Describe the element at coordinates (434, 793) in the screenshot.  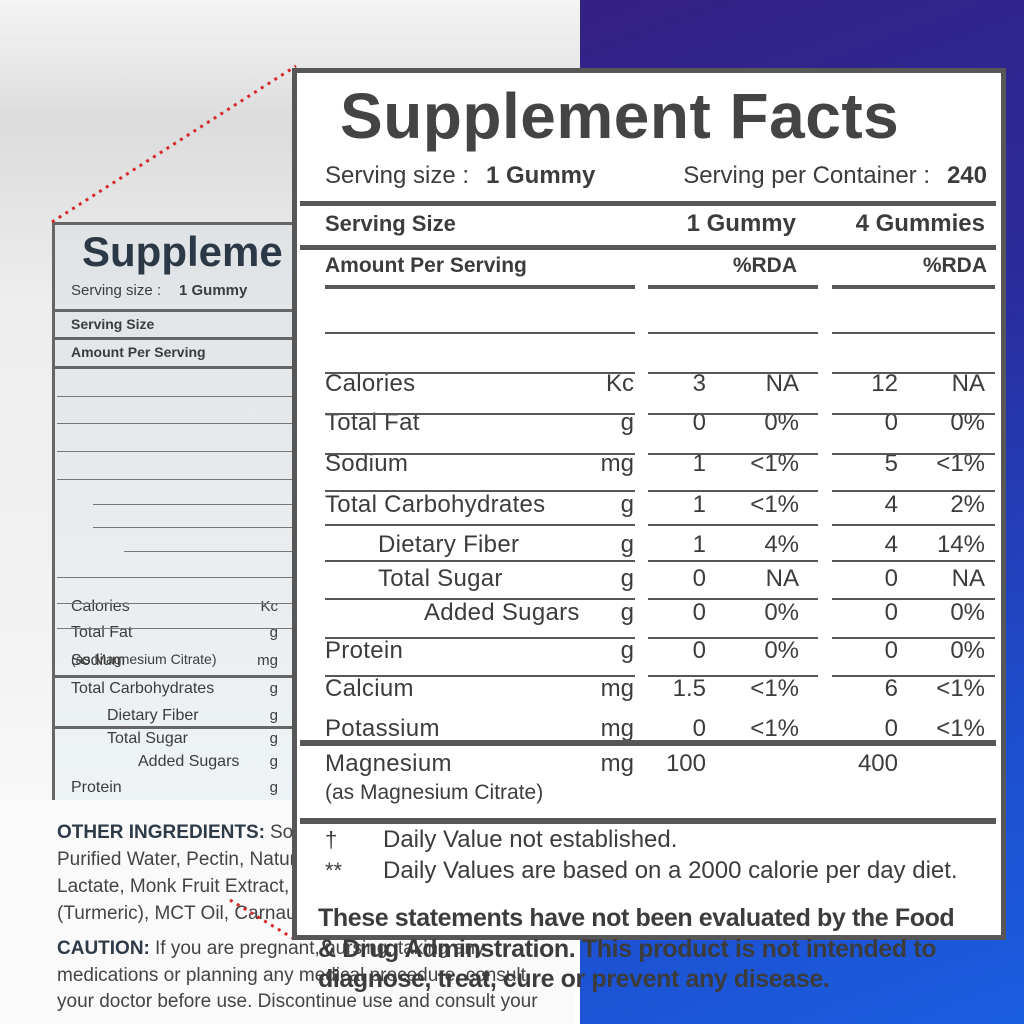
I see `nutrient-note: (as Magnesium Citrate)` at that location.